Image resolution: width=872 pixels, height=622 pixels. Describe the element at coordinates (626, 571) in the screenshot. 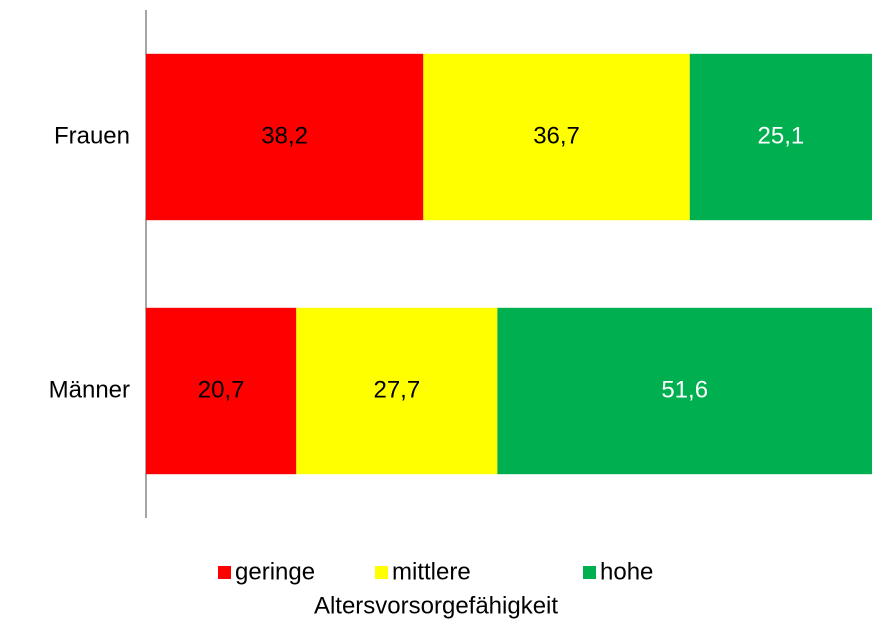

I see `legend-label: hohe` at that location.